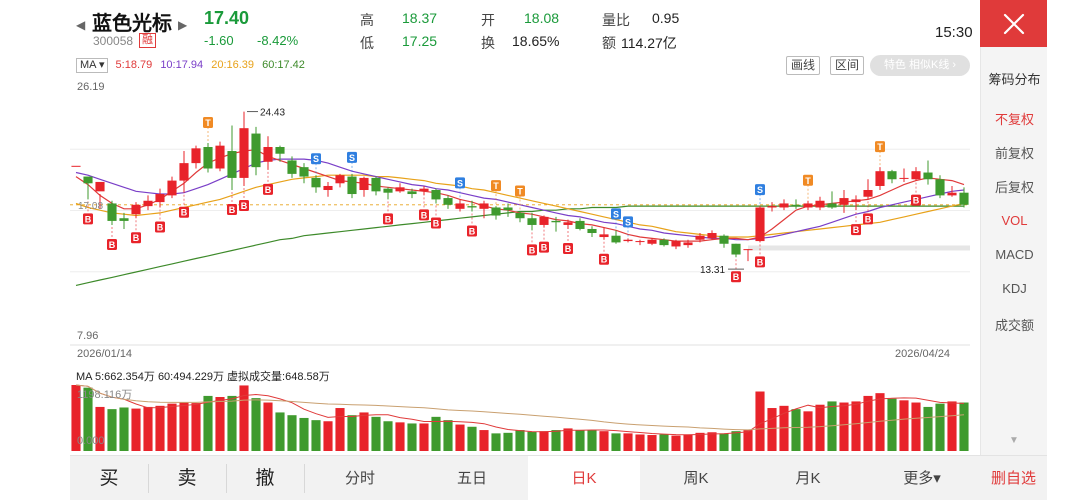  Describe the element at coordinates (584, 478) in the screenshot. I see `tab-daily-k: 日K` at that location.